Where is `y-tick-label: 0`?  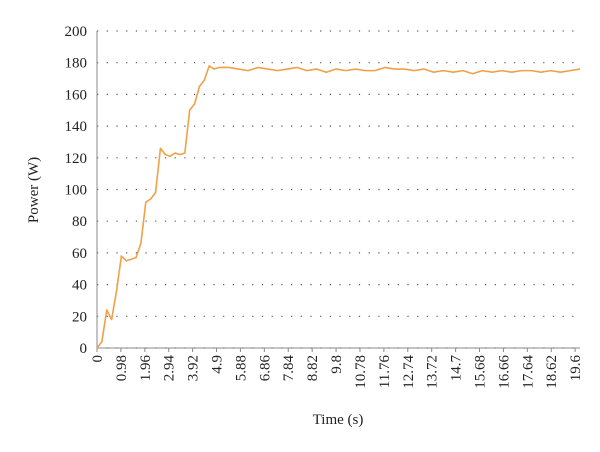 y-tick-label: 0 is located at coordinates (84, 349).